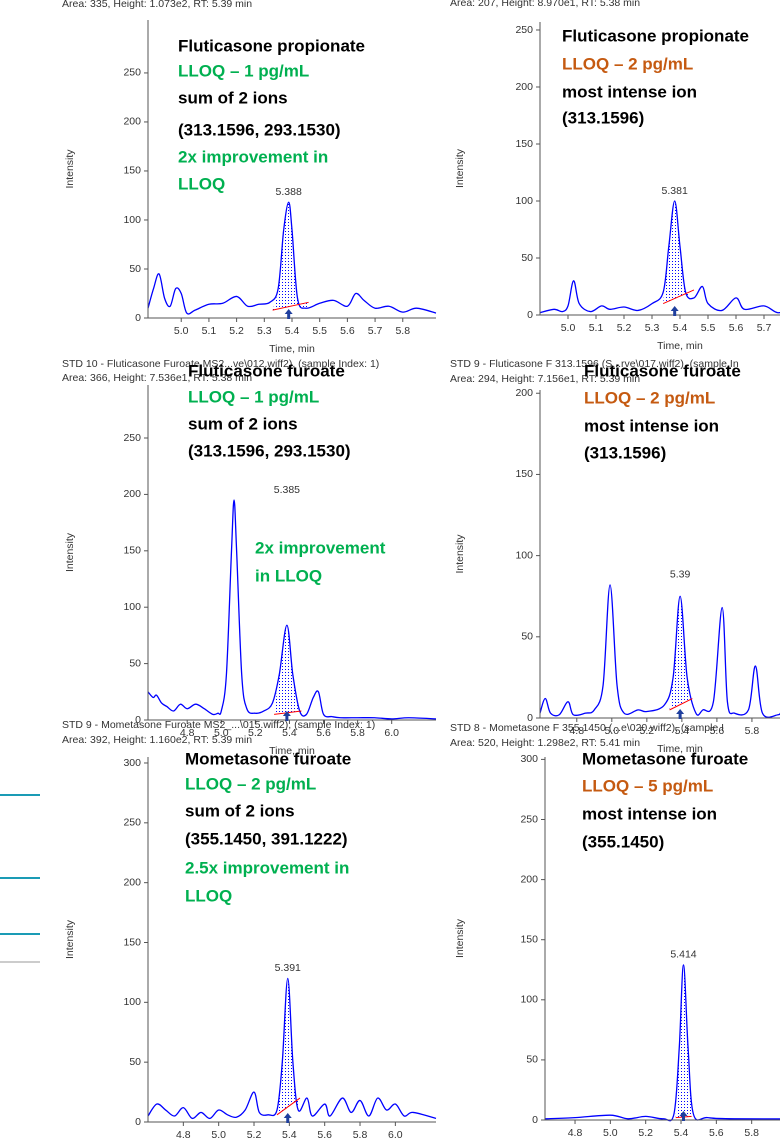 This screenshot has width=780, height=1138. What do you see at coordinates (545, 743) in the screenshot?
I see `chart-header: Area: 520, Height: 1.298e2, RT: 5.41 min` at bounding box center [545, 743].